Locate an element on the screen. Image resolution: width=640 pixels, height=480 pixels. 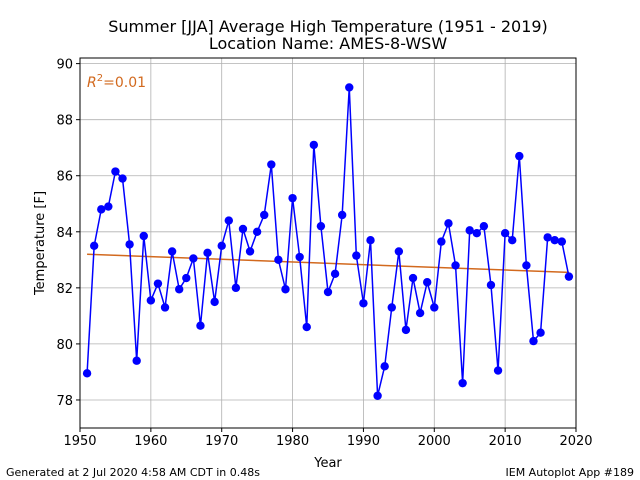
x-tick-label: 1970 is located at coordinates (221, 441).